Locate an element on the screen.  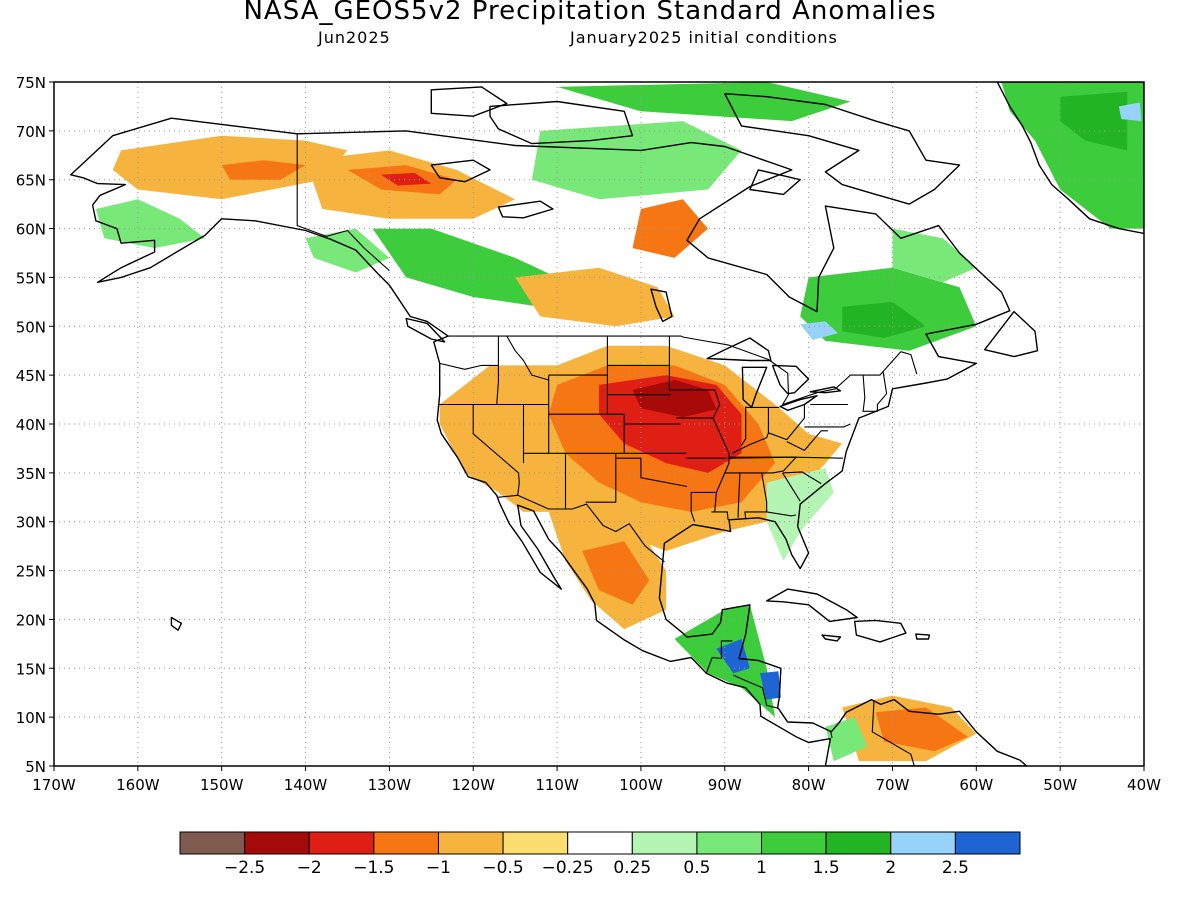
colorbar-label: −0.25 is located at coordinates (568, 868).